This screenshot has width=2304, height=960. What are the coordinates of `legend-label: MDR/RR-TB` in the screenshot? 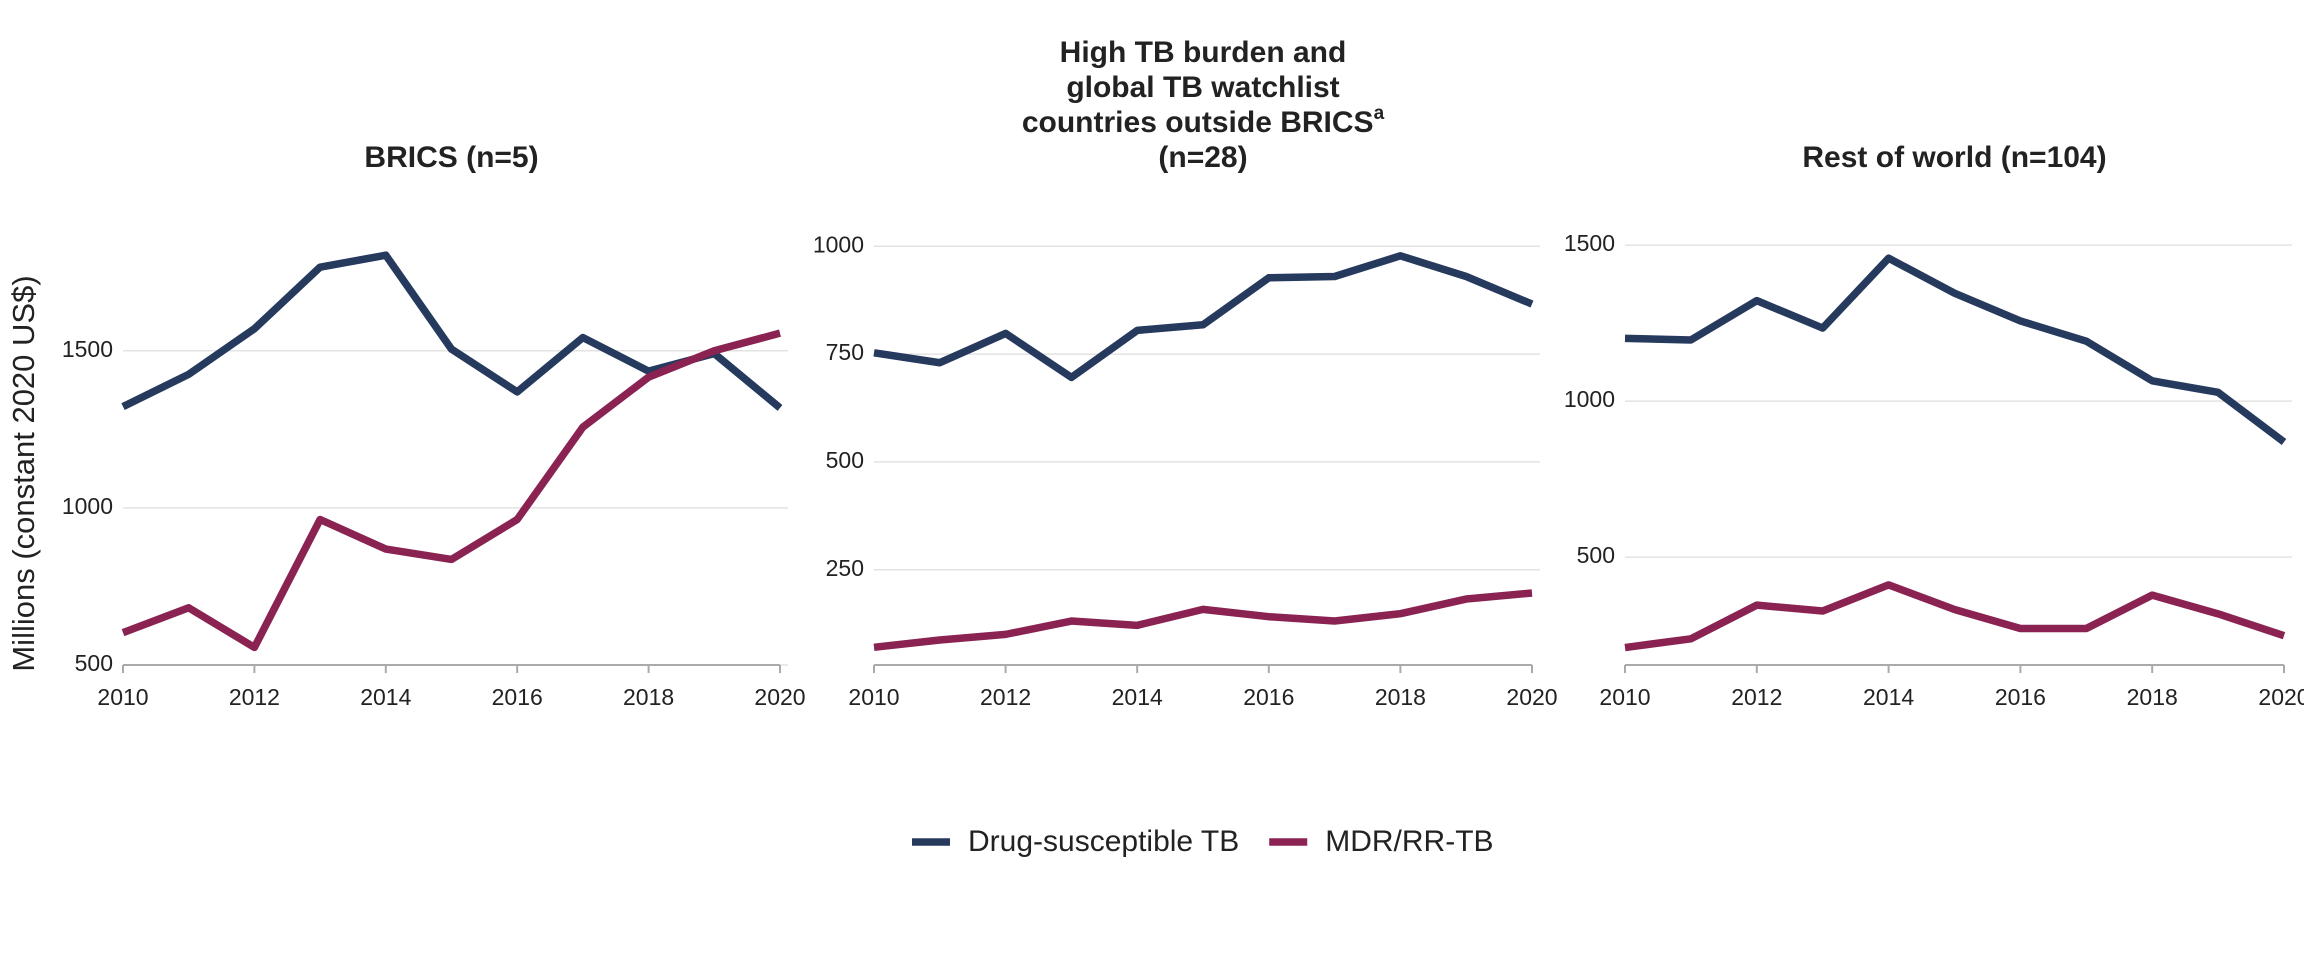 It's located at (1409, 841).